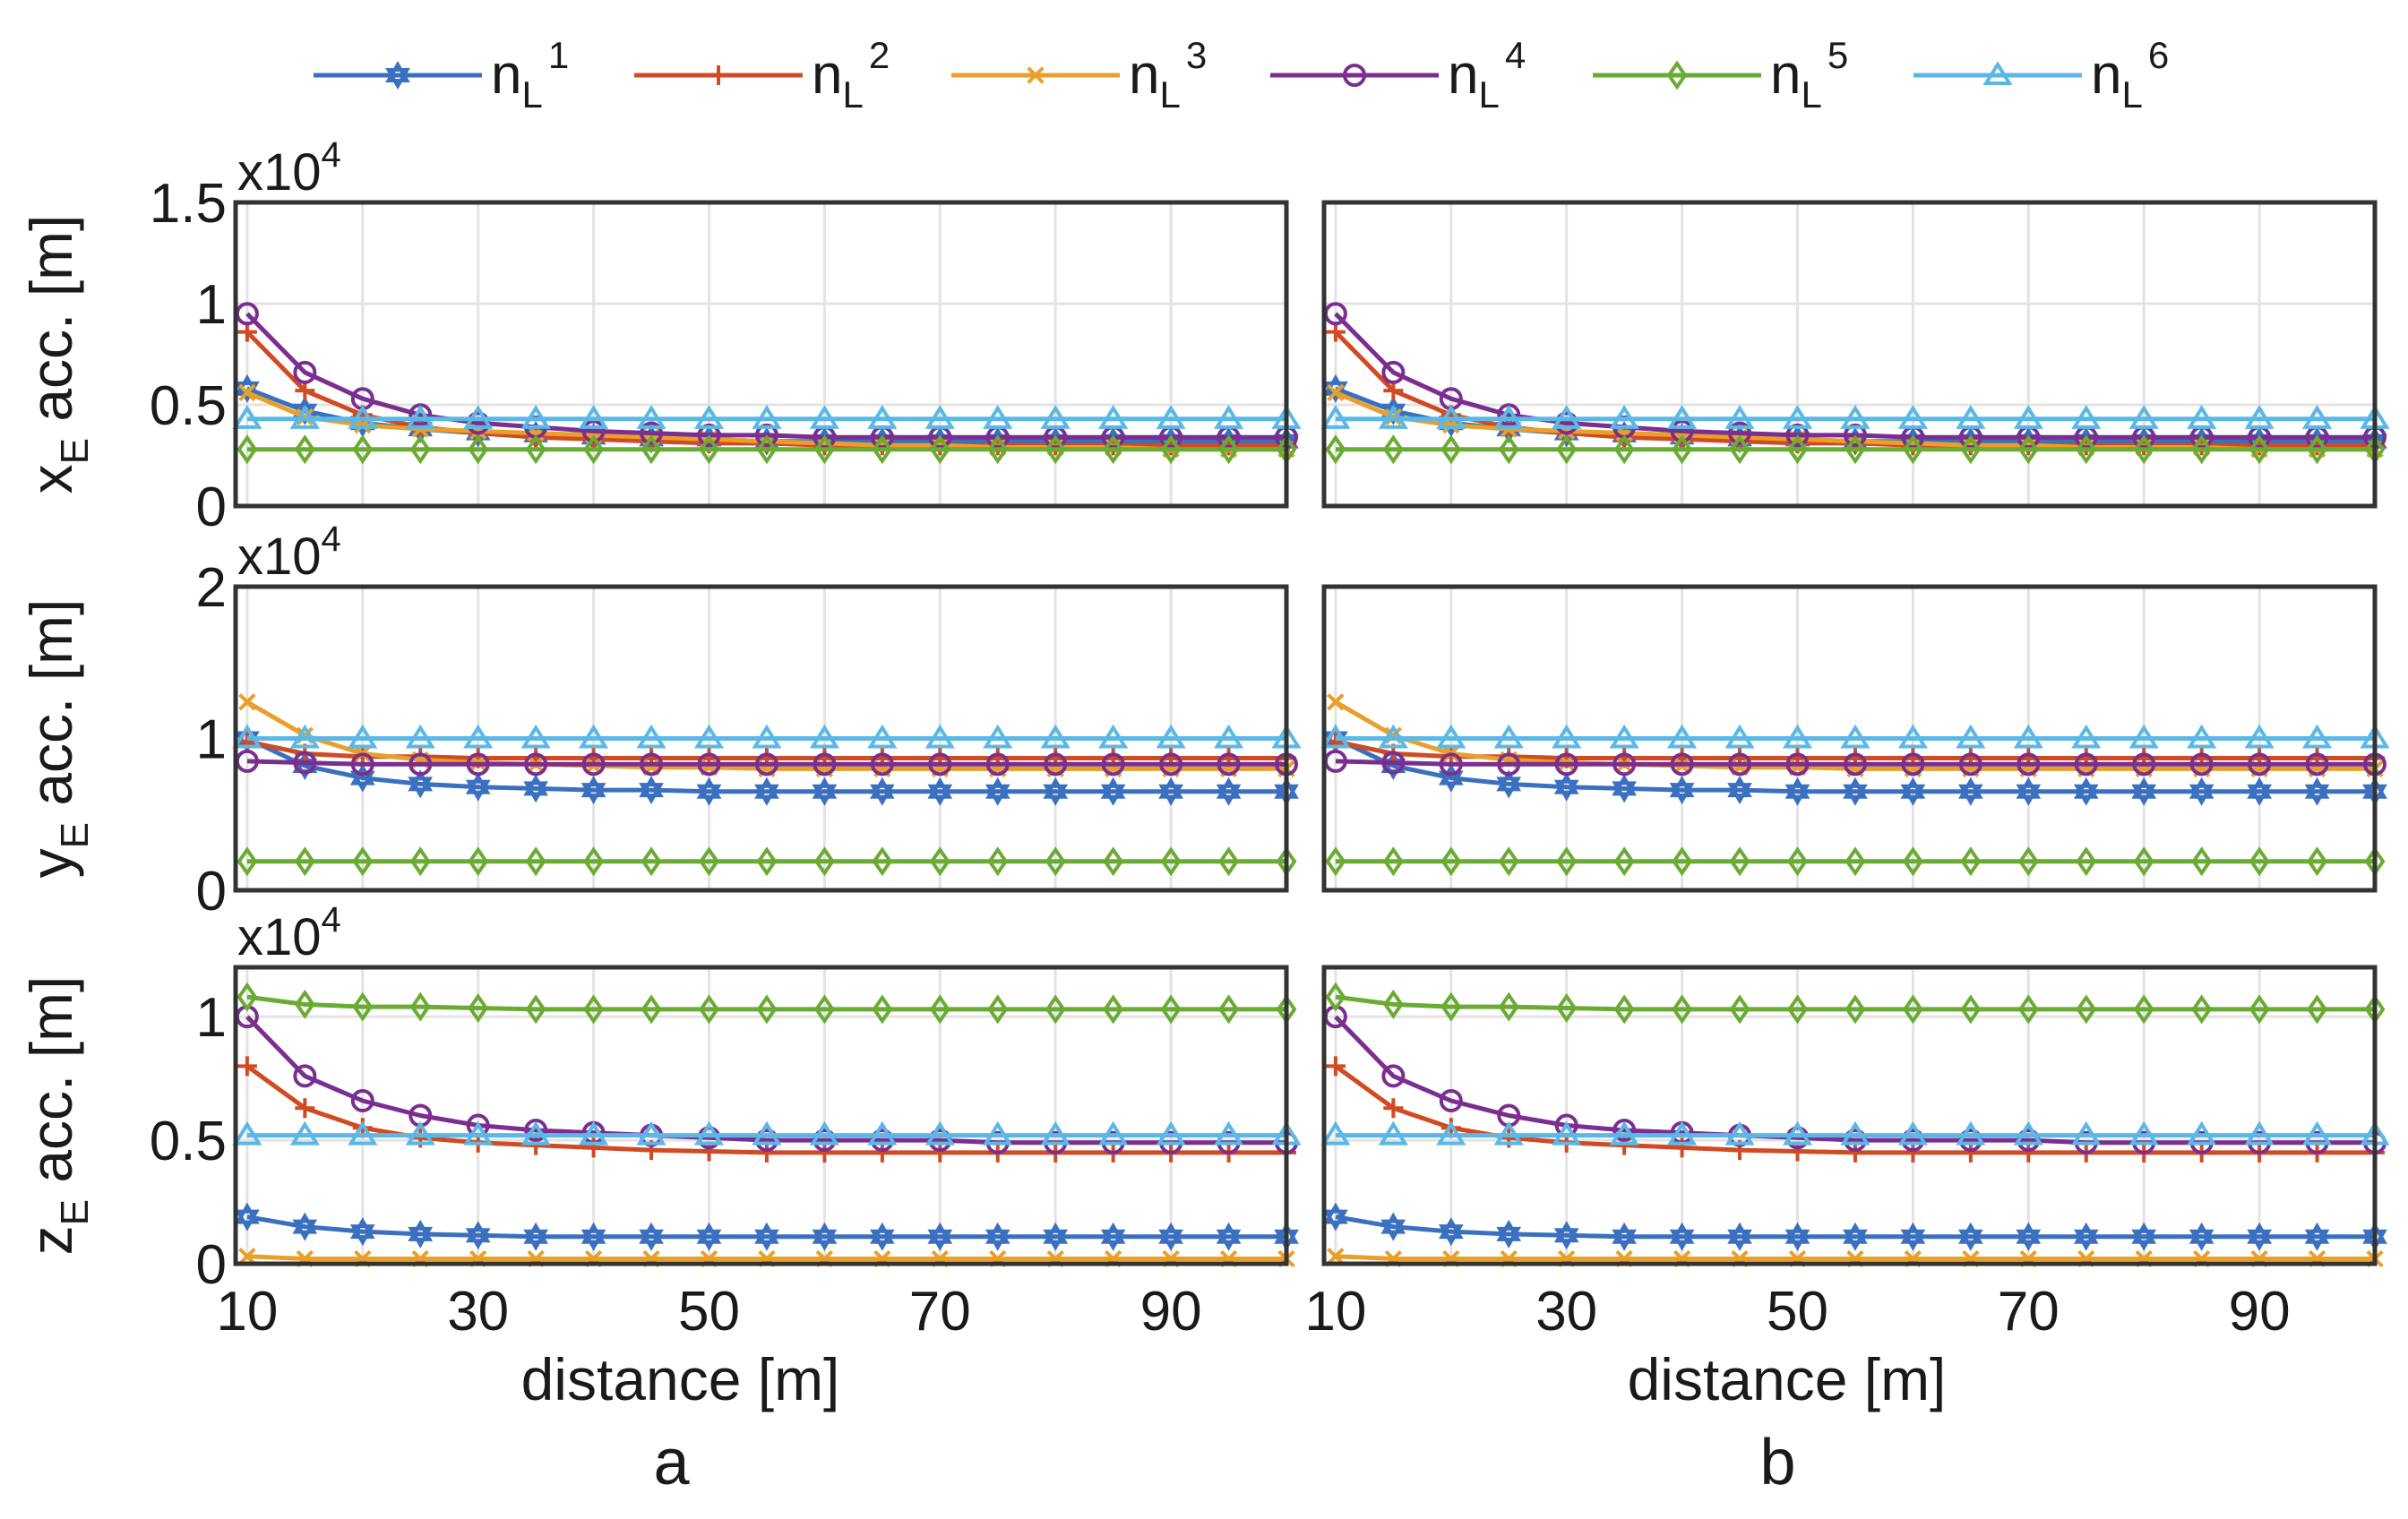  Describe the element at coordinates (1855, 1227) in the screenshot. I see `series-n1` at that location.